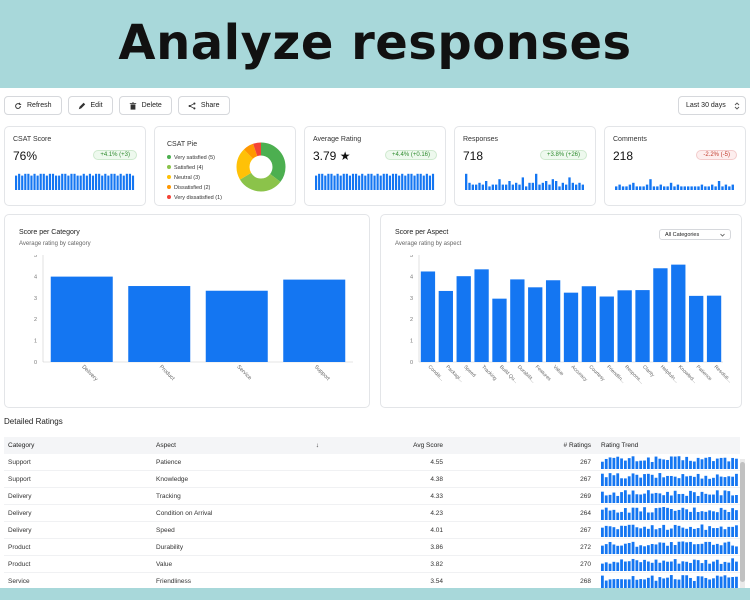 Image resolution: width=750 pixels, height=600 pixels. What do you see at coordinates (115, 155) in the screenshot?
I see `delta-badge: +4.1% (+3)` at bounding box center [115, 155].